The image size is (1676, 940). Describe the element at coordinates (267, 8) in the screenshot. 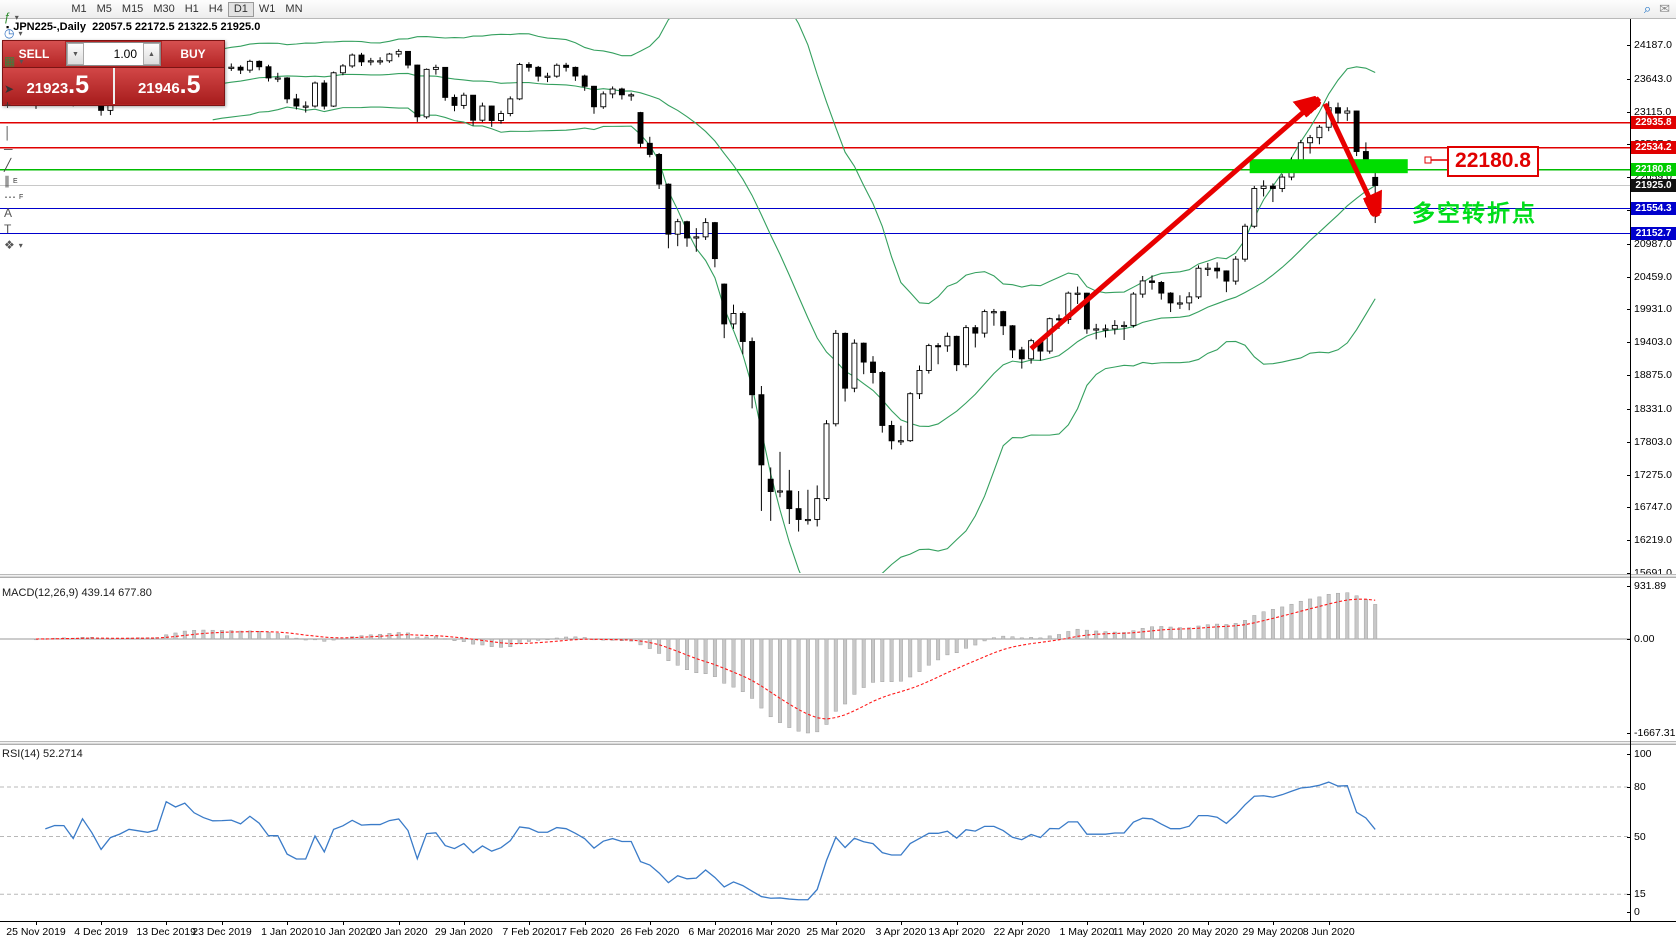

I see `timeframe-w1: W1` at that location.